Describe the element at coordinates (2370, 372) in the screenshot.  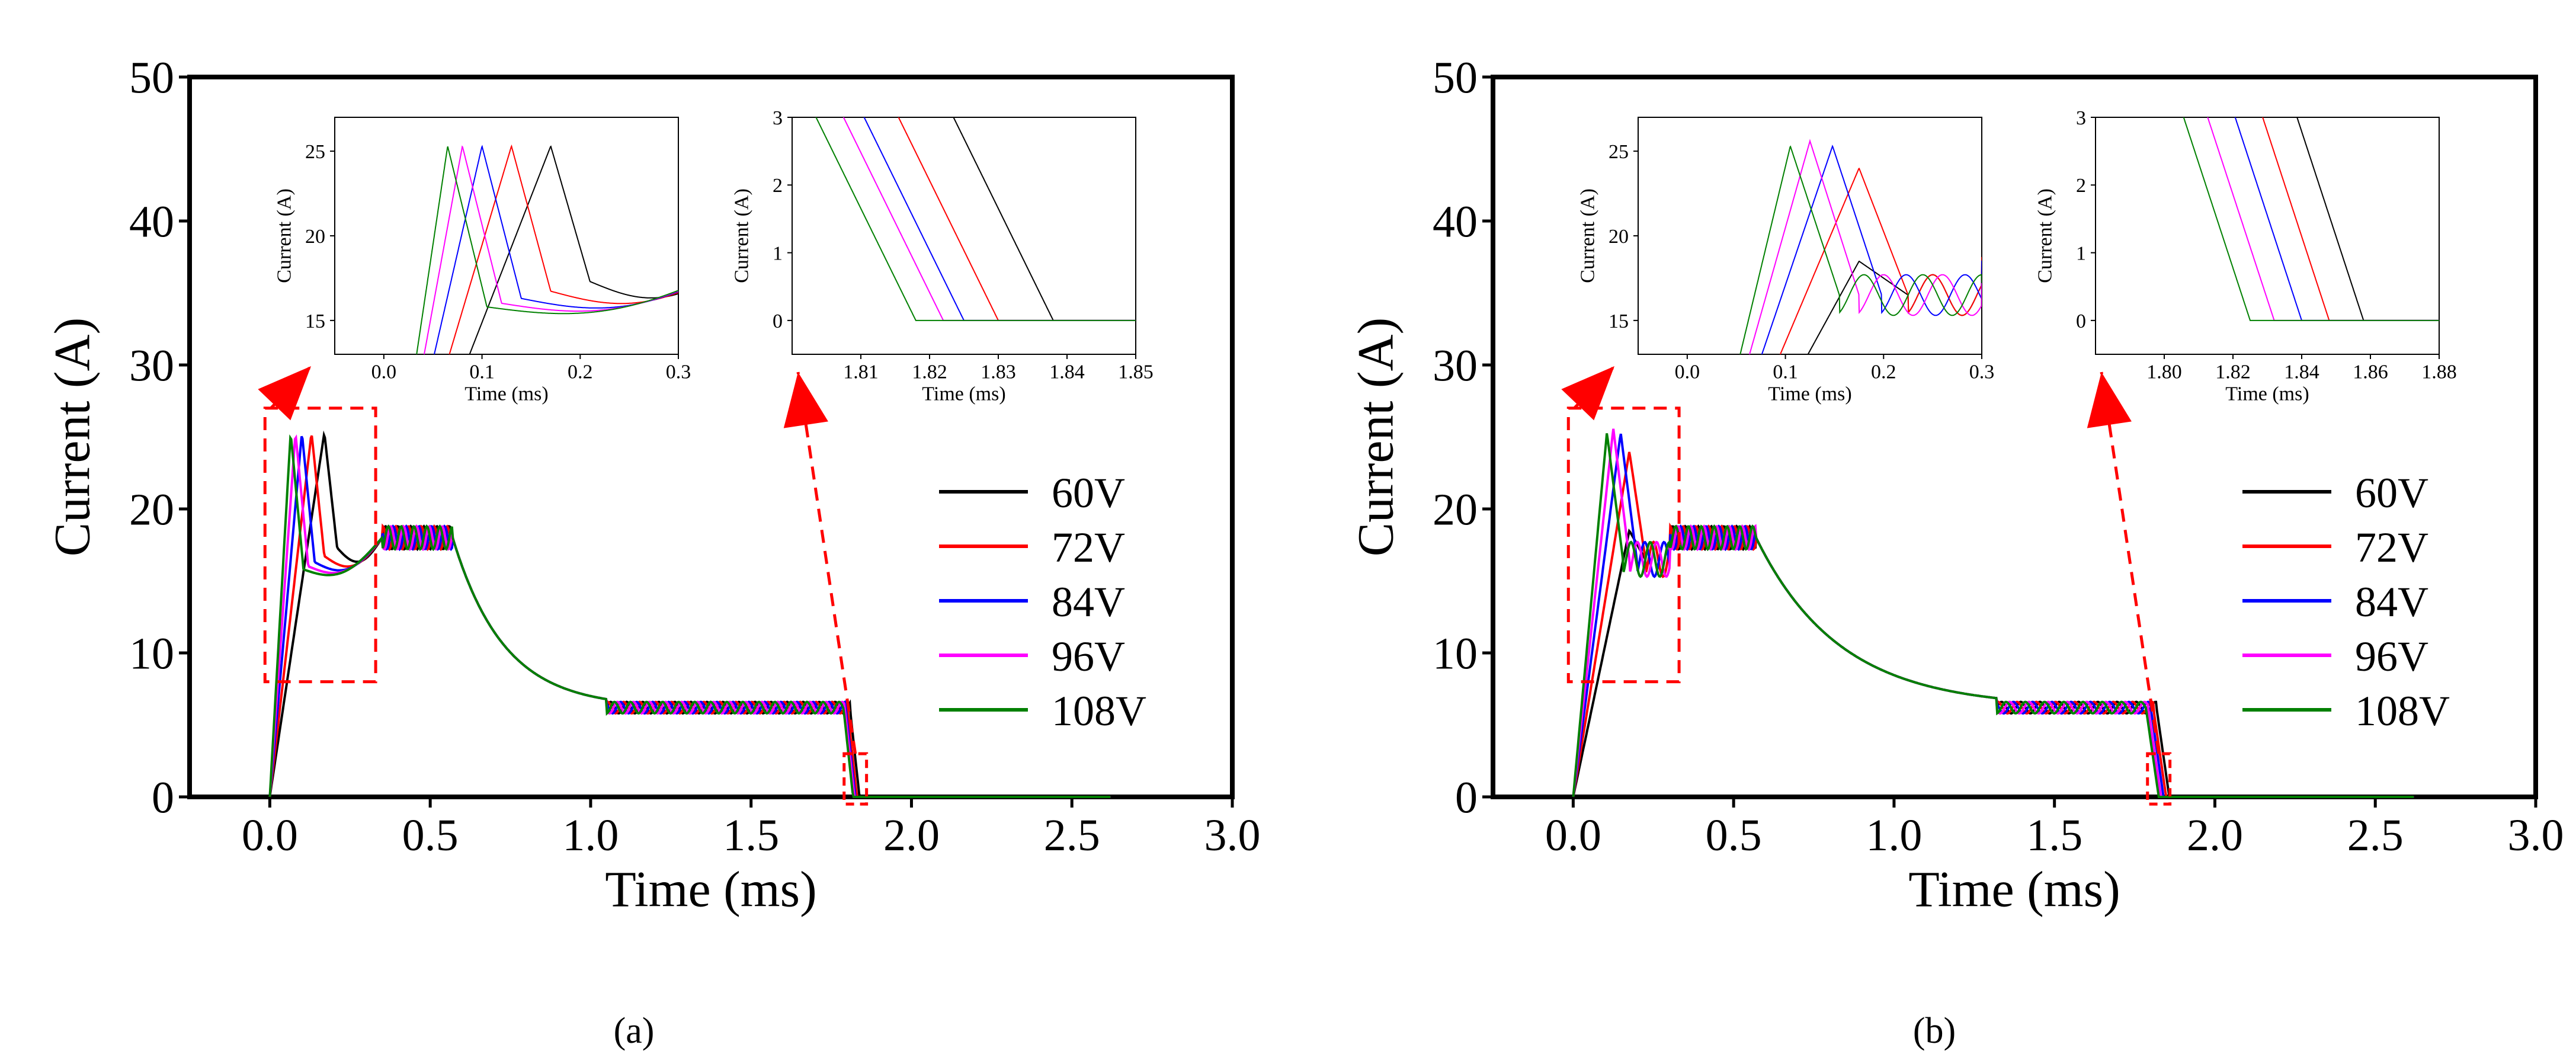
I see `inset-x-tick-label: 1.86` at that location.